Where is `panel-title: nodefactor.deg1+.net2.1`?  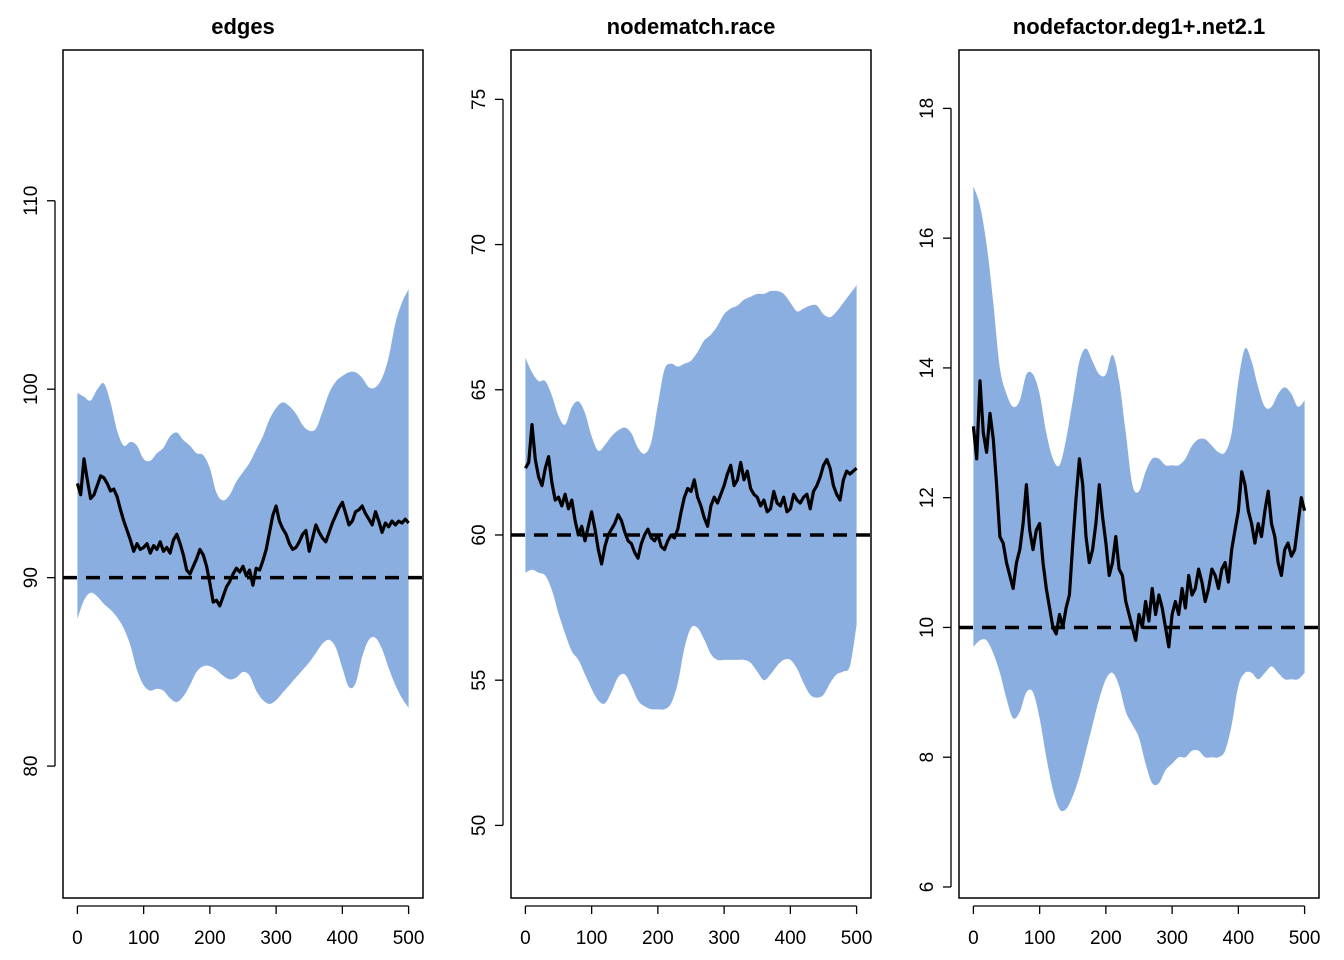 panel-title: nodefactor.deg1+.net2.1 is located at coordinates (1139, 26).